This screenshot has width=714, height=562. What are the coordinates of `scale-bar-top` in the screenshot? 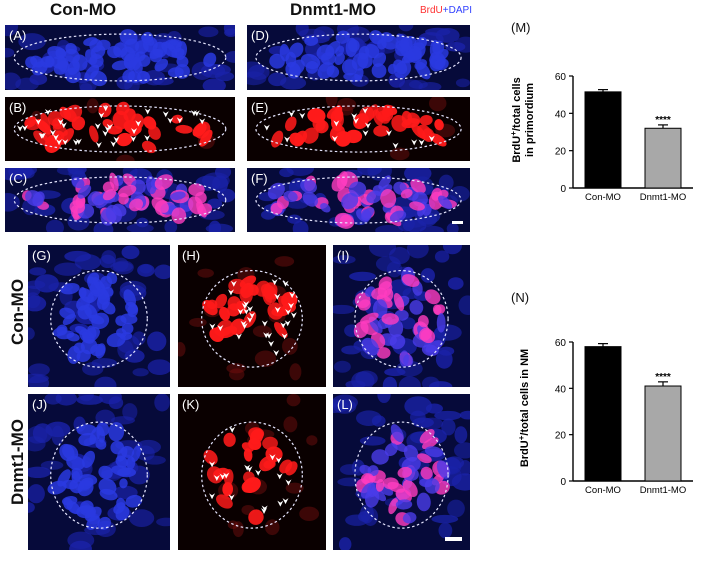 It's located at (457, 222).